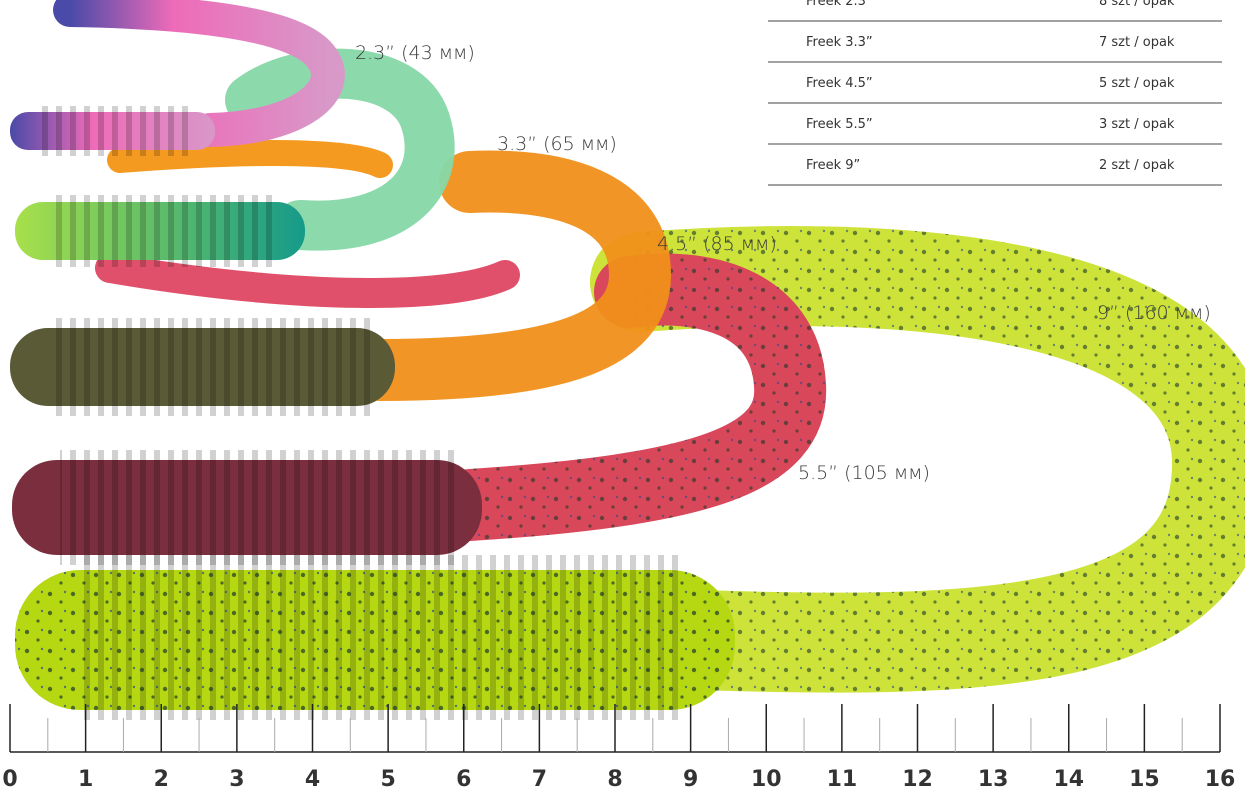 This screenshot has width=1245, height=793. Describe the element at coordinates (993, 779) in the screenshot. I see `ruler-label: 13` at that location.